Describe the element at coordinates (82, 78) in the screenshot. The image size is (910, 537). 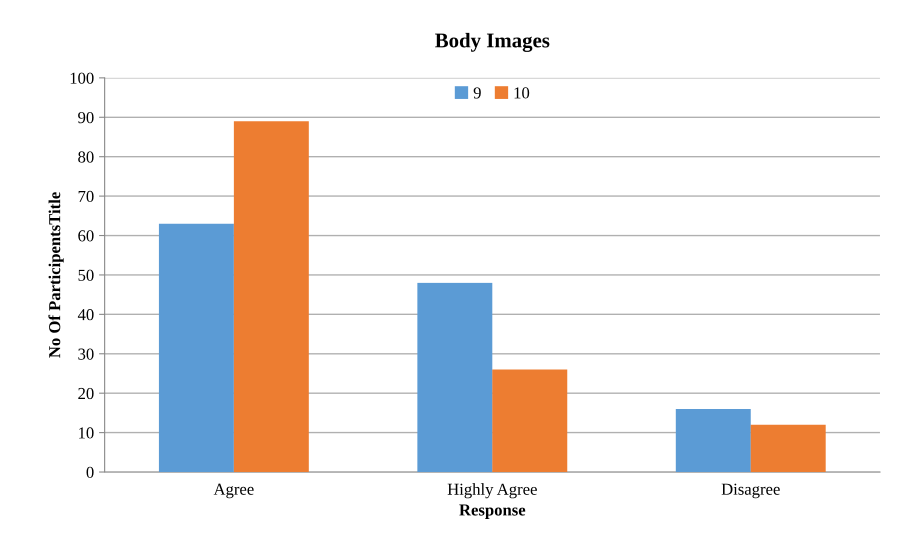
I see `y-tick-label: 100` at that location.